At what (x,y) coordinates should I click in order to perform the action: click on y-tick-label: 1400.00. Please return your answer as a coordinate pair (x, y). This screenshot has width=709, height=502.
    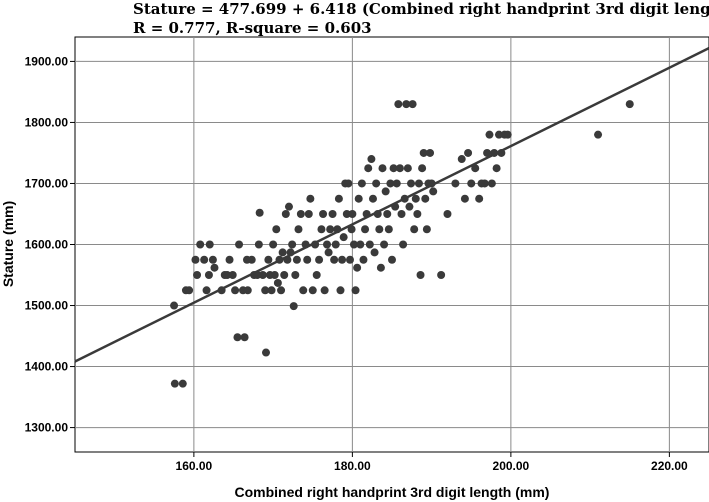
    Looking at the image, I should click on (47, 367).